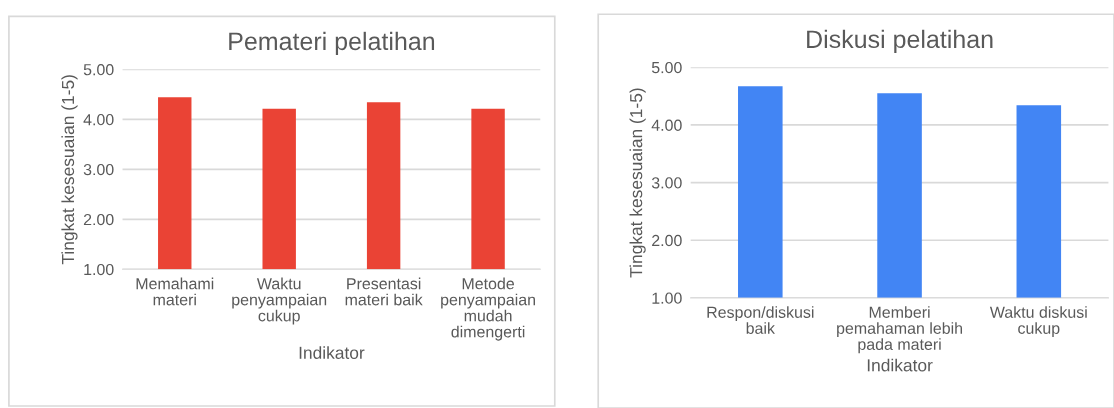 This screenshot has width=1114, height=408. I want to click on chart-title: Pemateri pelatihan, so click(332, 43).